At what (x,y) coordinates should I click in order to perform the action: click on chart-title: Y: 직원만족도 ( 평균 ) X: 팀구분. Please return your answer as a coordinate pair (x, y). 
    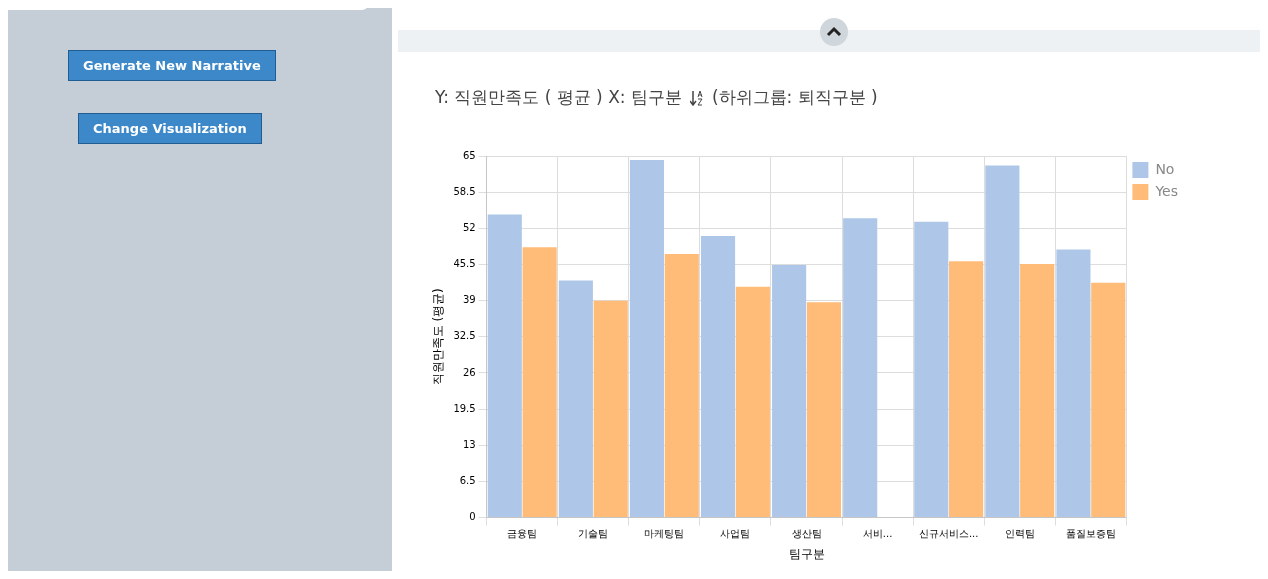
    Looking at the image, I should click on (558, 97).